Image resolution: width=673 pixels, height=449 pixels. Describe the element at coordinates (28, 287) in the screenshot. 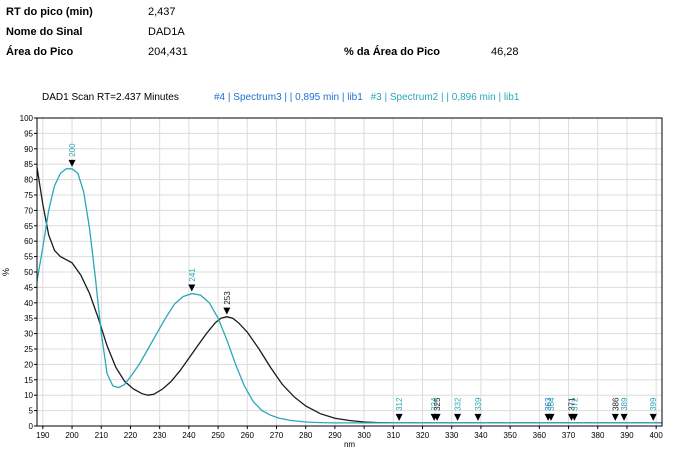

I see `y-tick-label: 45` at that location.